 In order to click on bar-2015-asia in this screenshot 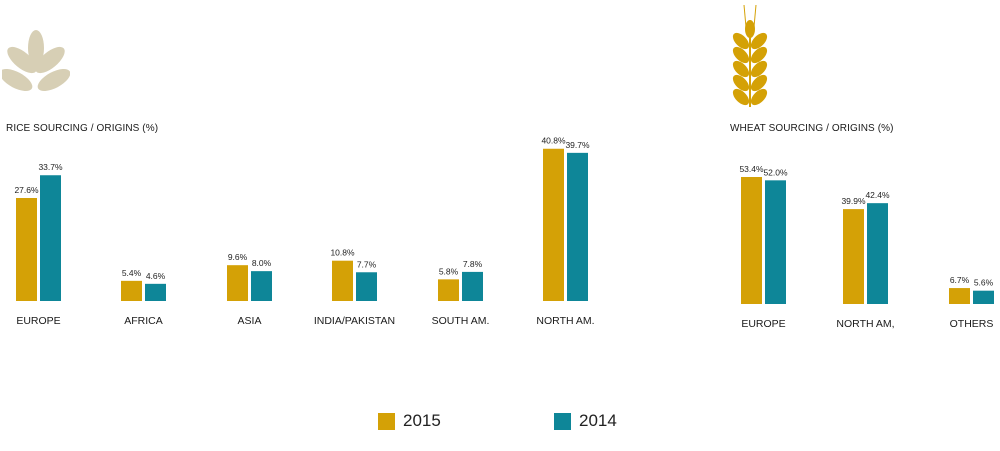, I will do `click(237, 283)`.